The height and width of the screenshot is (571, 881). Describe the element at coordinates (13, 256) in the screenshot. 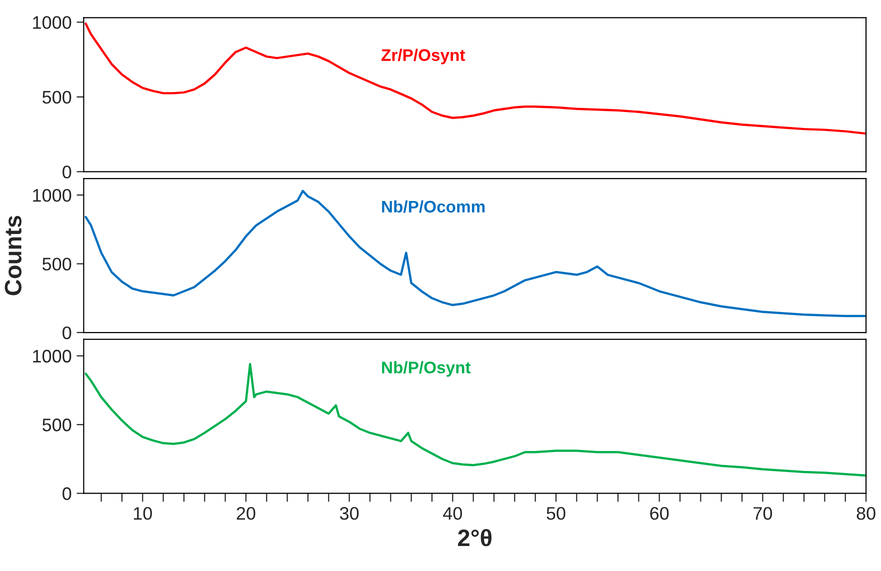

I see `y-axis-title: Counts` at that location.